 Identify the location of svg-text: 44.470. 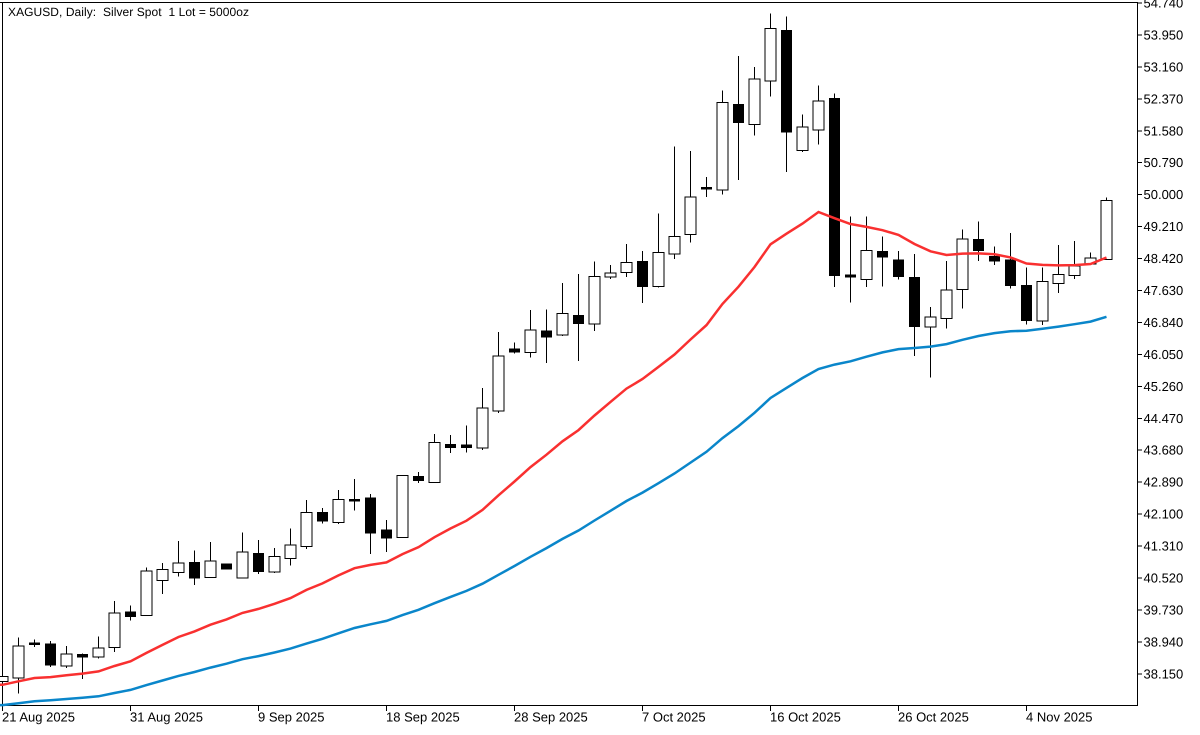
(1164, 418).